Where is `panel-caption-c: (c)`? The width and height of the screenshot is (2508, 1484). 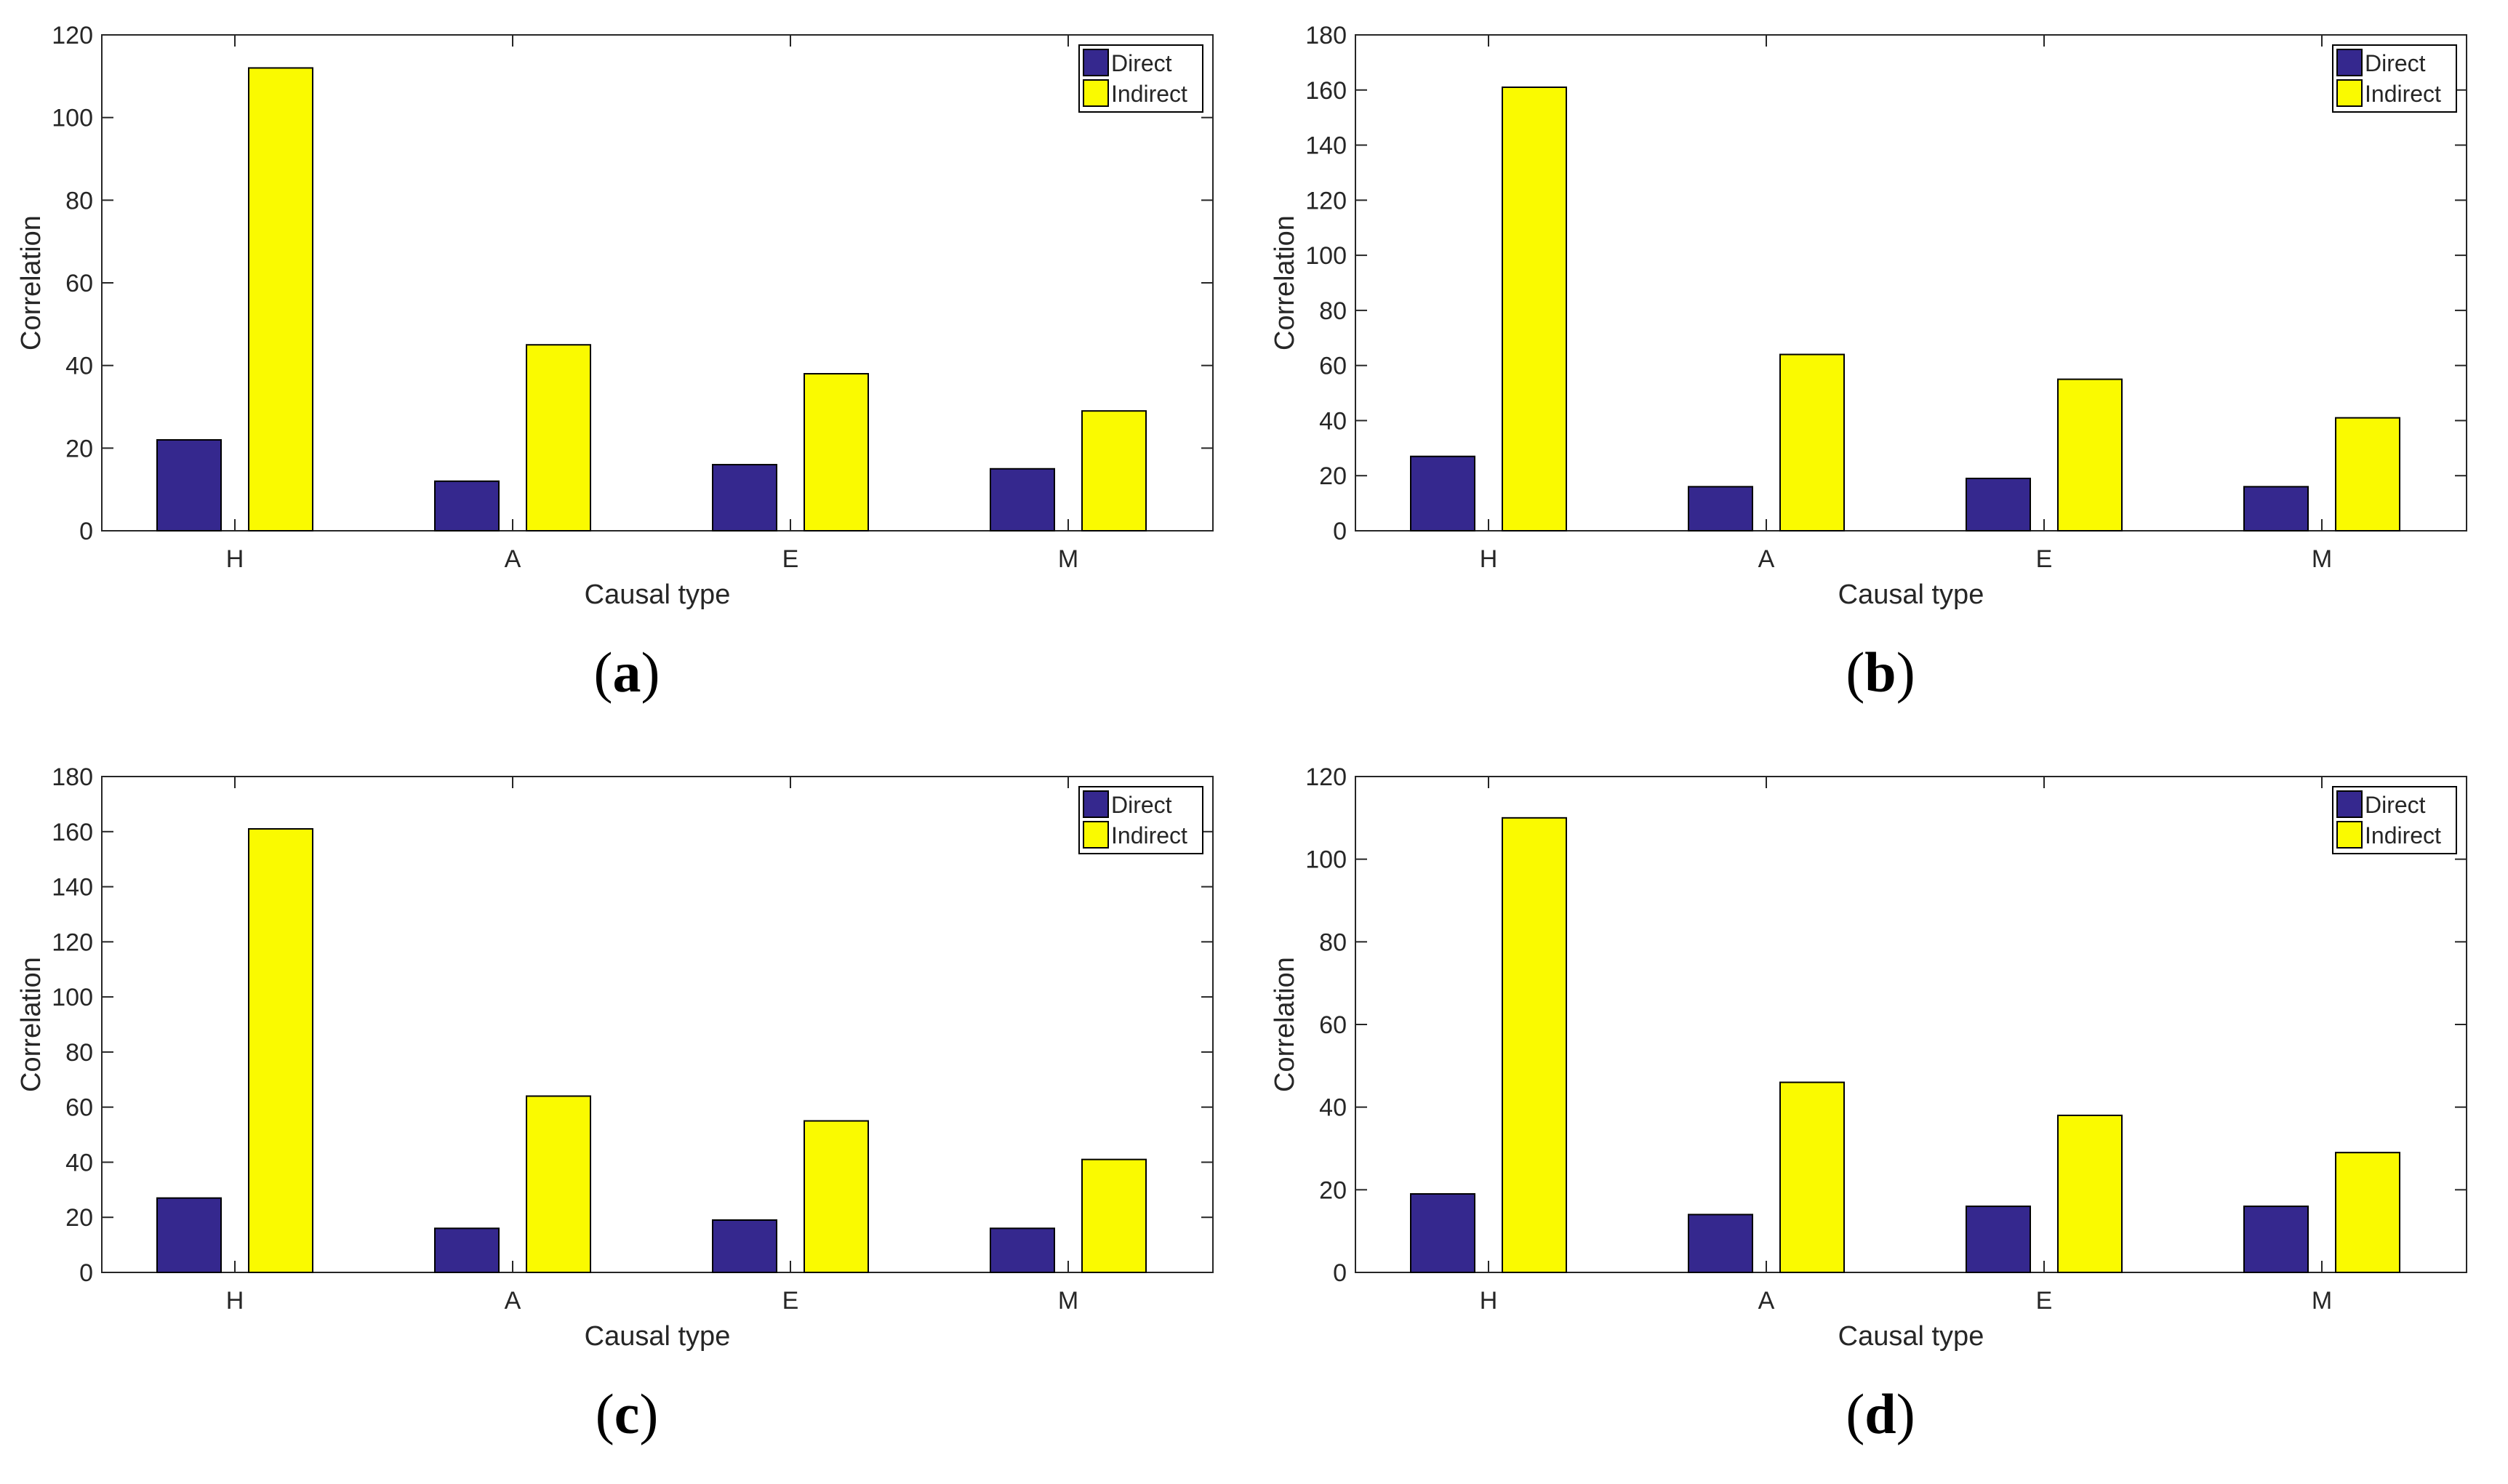 panel-caption-c: (c) is located at coordinates (627, 1413).